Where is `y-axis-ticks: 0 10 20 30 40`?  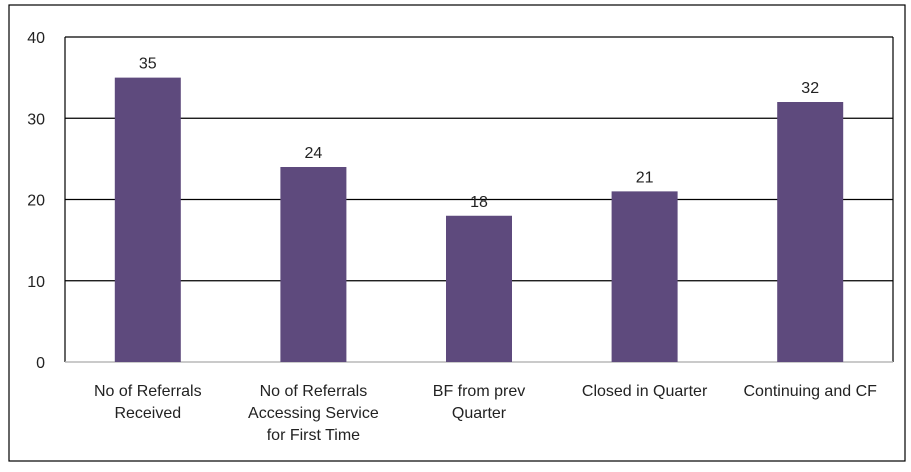 y-axis-ticks: 0 10 20 30 40 is located at coordinates (36, 201).